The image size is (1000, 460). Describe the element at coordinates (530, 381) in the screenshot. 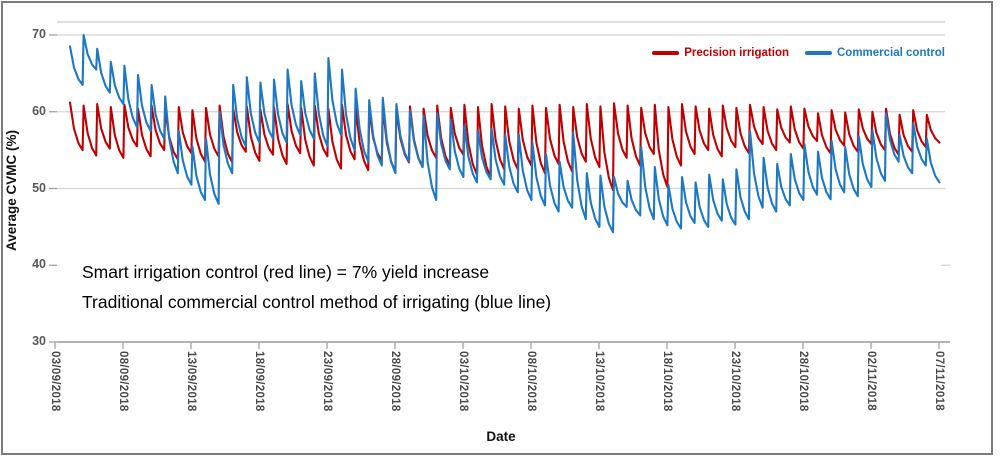

I see `x-tick-label: 08/10/2018` at that location.